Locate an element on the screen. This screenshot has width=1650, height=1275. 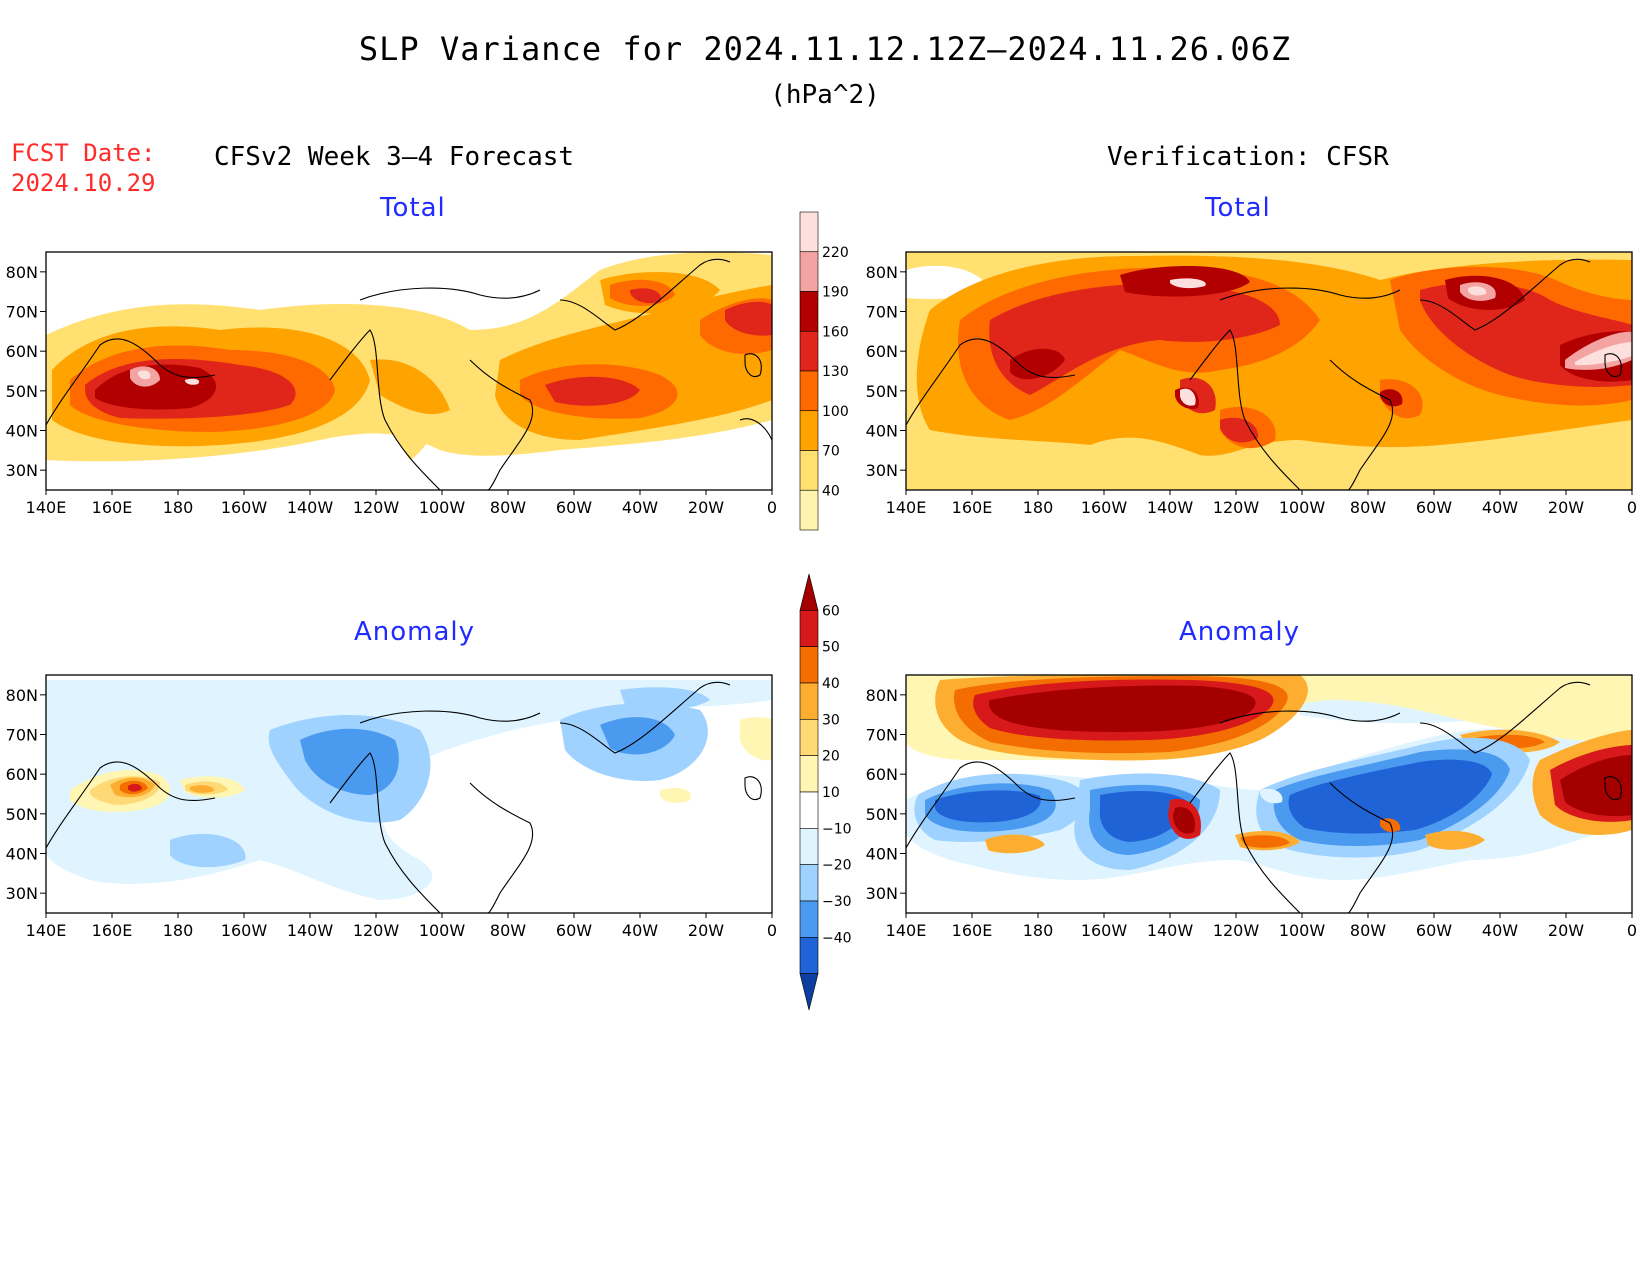
frame-verification-total is located at coordinates (1269, 371).